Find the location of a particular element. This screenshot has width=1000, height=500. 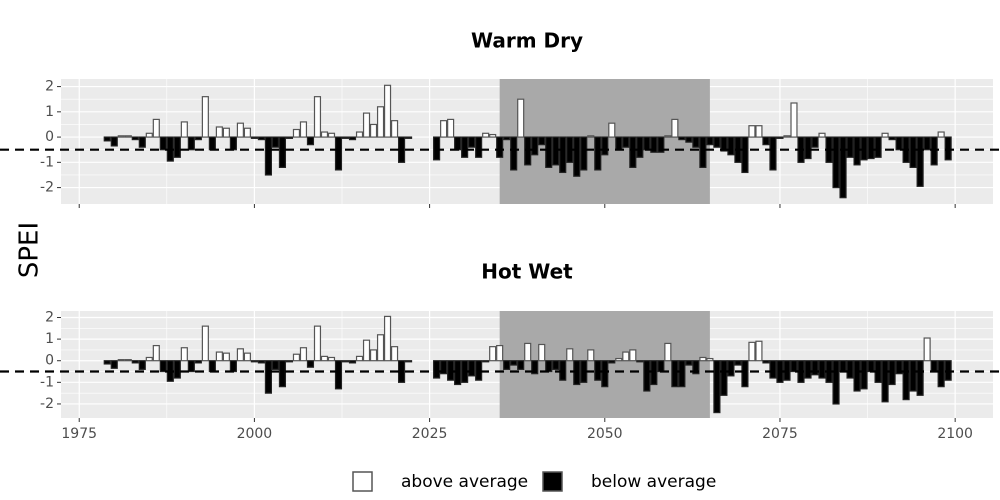

x-tick-label: 1975 is located at coordinates (79, 434).